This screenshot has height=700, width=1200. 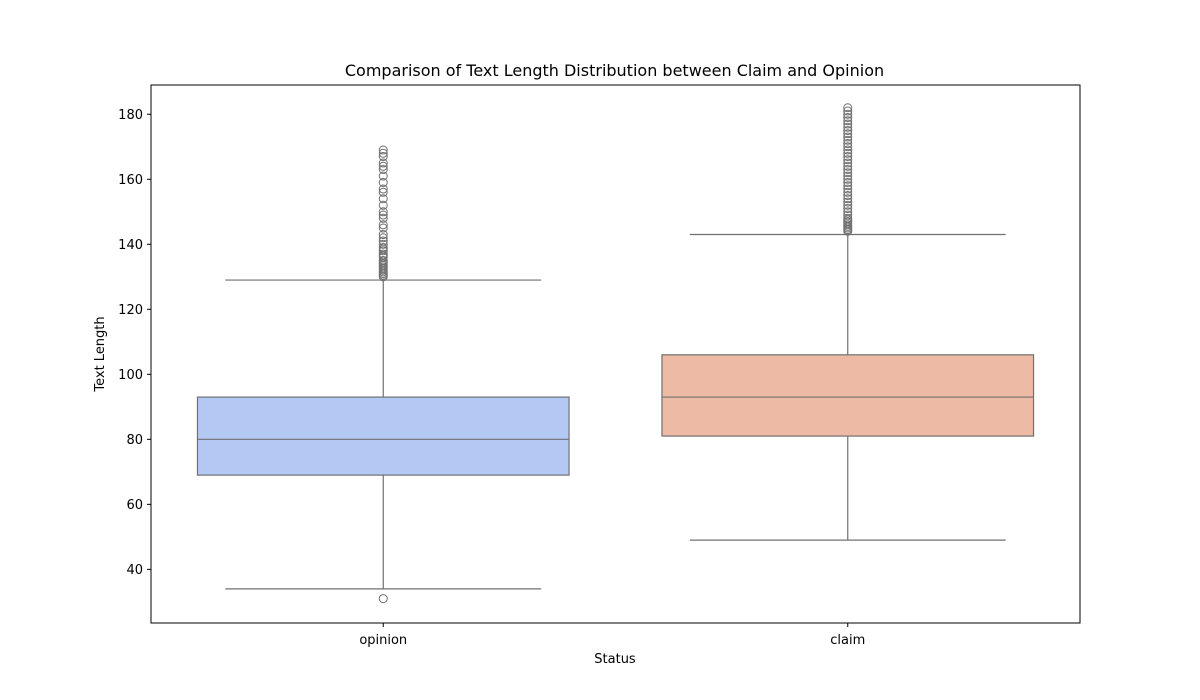 I want to click on y-axis-ticks: 40 60 80 100 120 140 160 180, so click(x=134, y=343).